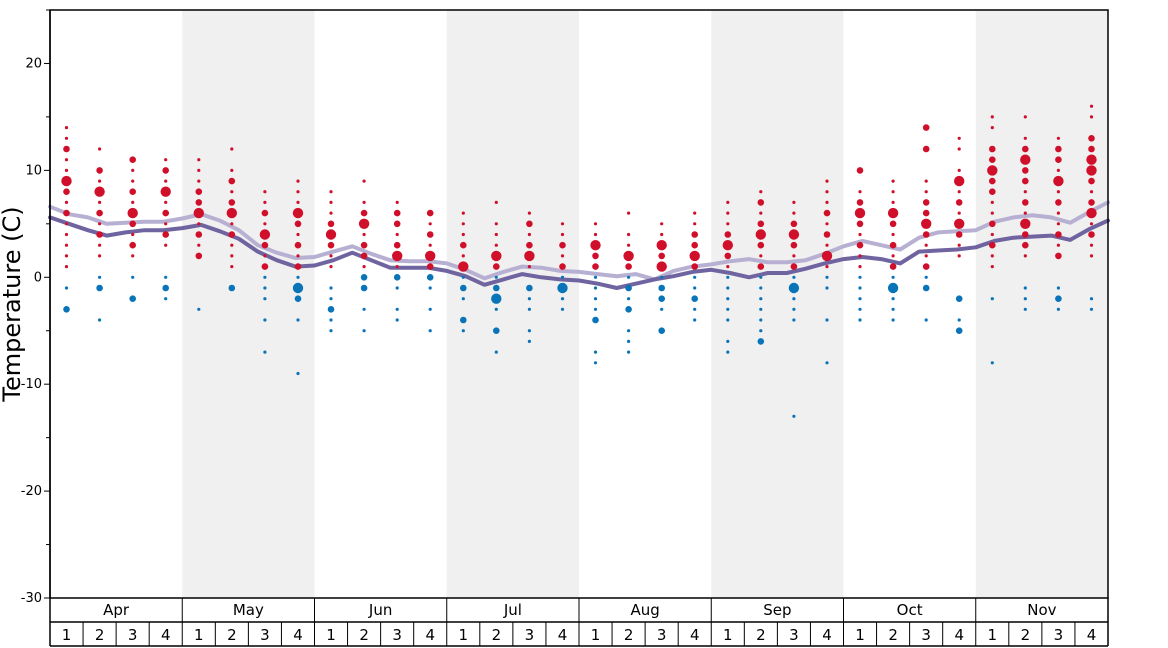 This screenshot has width=1168, height=648. What do you see at coordinates (512, 304) in the screenshot?
I see `band-jul` at bounding box center [512, 304].